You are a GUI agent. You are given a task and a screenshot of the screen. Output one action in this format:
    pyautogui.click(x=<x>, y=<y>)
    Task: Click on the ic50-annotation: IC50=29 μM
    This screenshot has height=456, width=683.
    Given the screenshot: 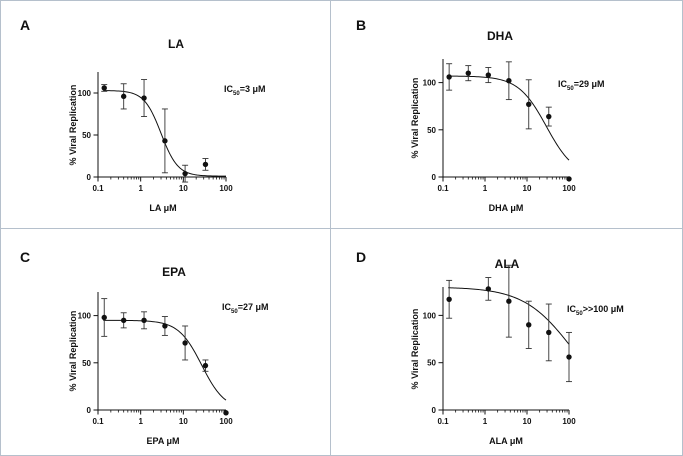 What is the action you would take?
    pyautogui.click(x=581, y=85)
    